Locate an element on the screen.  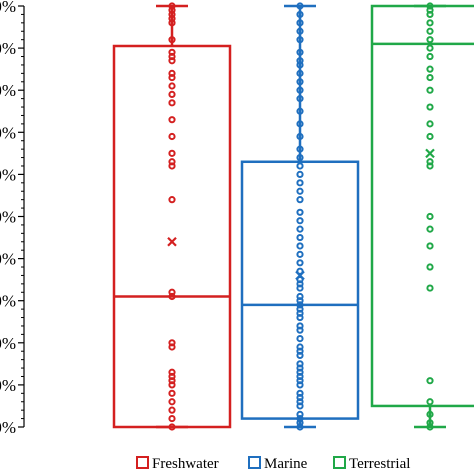
legend-item-marine: Marine is located at coordinates (278, 464).